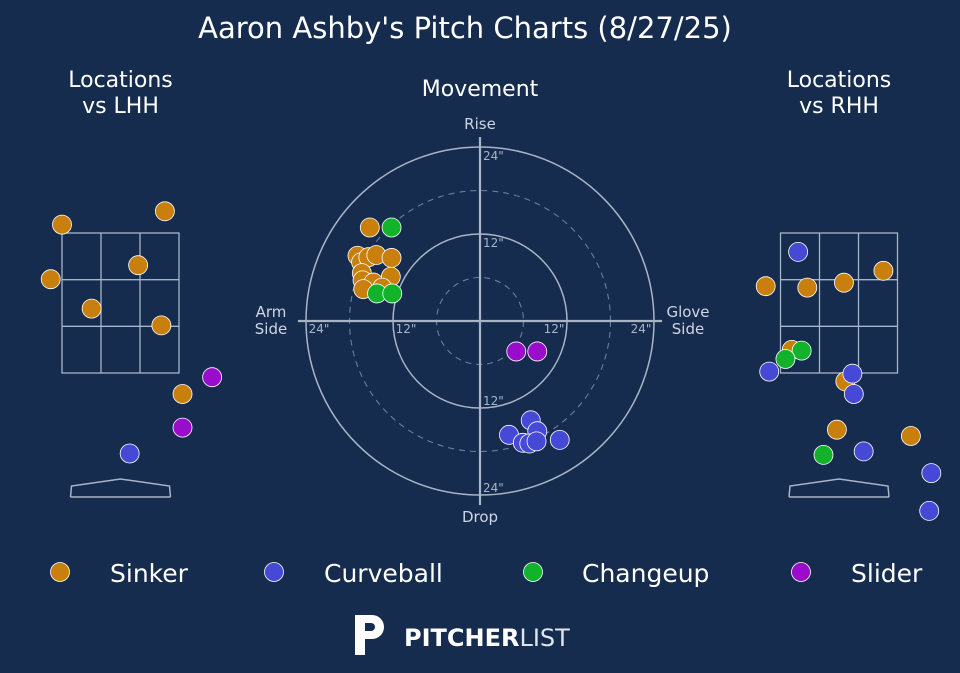 Image resolution: width=960 pixels, height=673 pixels. What do you see at coordinates (544, 638) in the screenshot?
I see `brand-light-text: LIST` at bounding box center [544, 638].